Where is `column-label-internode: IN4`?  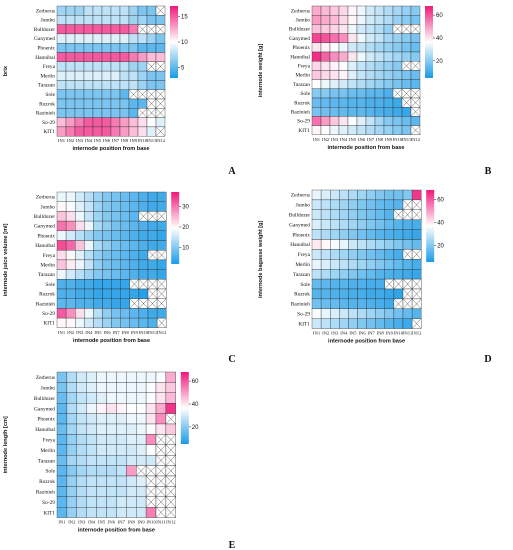
column-label-internode: IN4 is located at coordinates (89, 140).